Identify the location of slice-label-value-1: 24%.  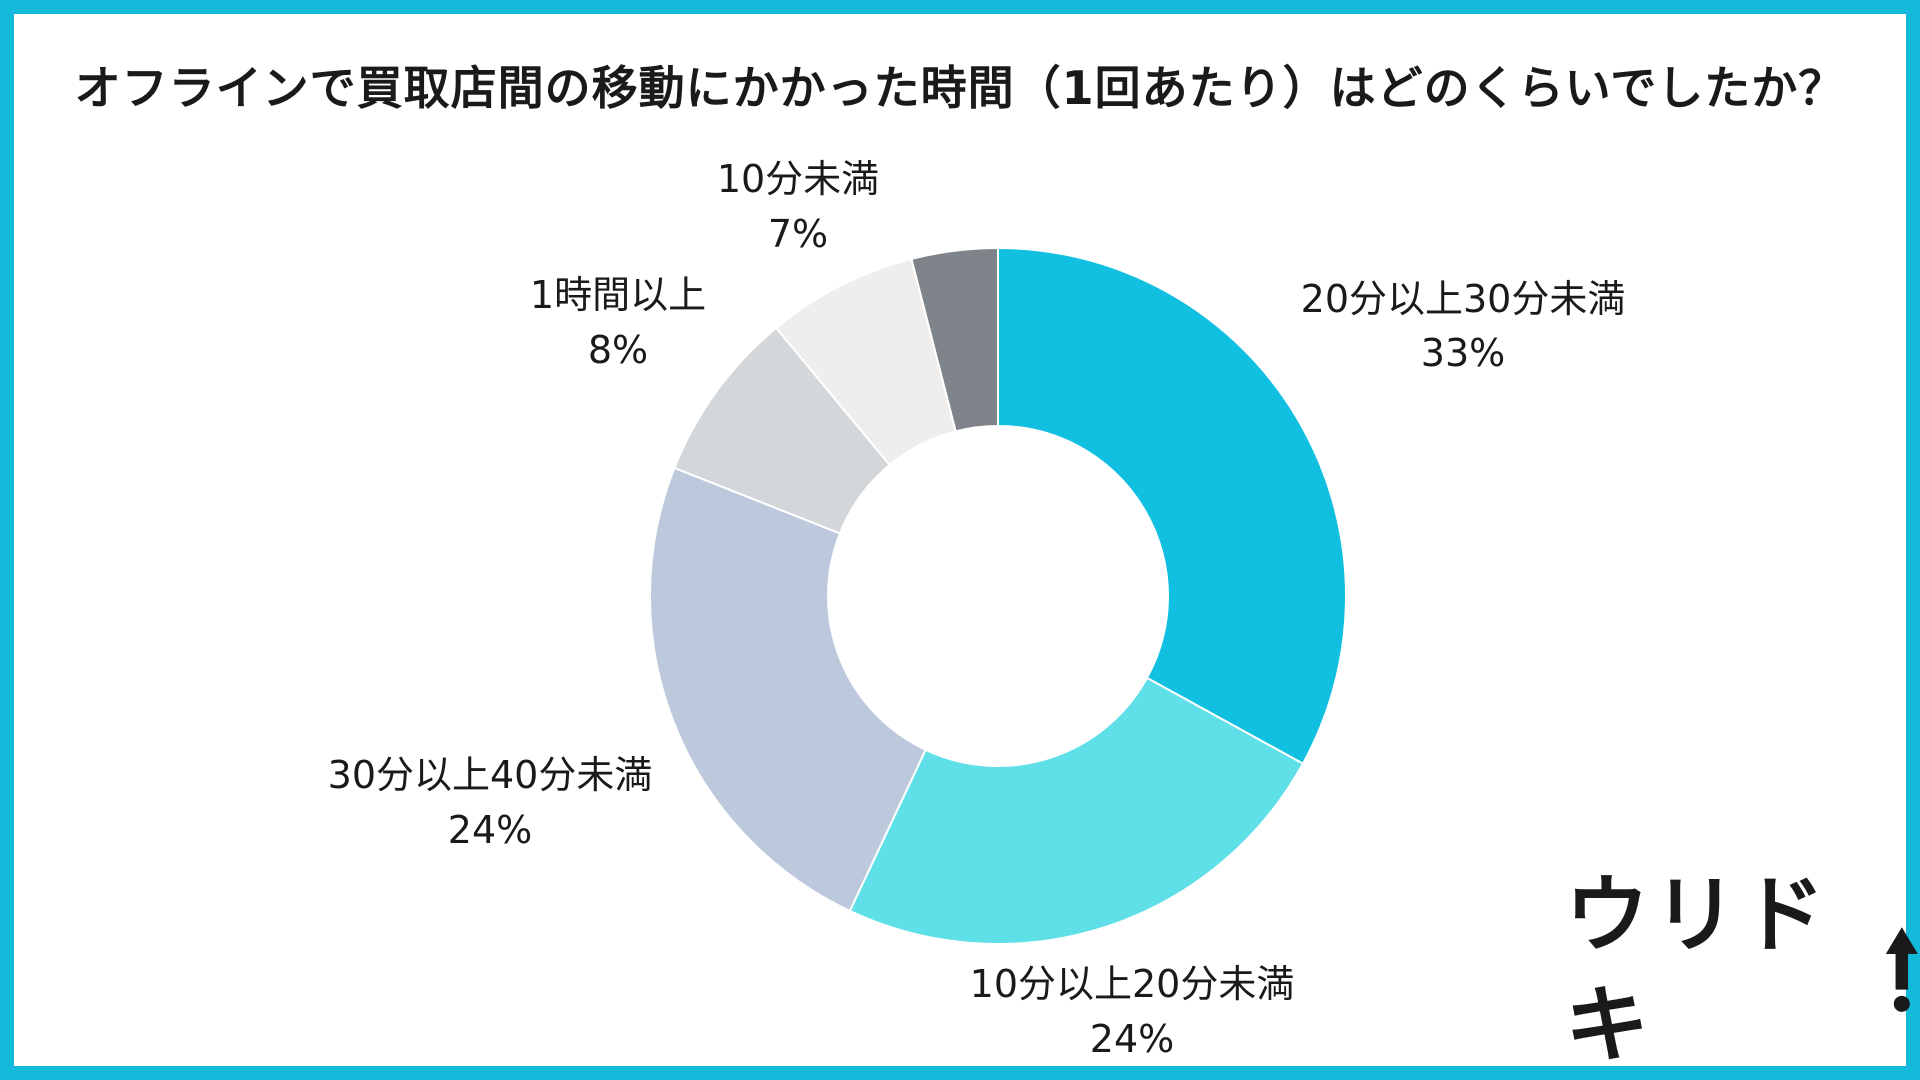
(1132, 1039).